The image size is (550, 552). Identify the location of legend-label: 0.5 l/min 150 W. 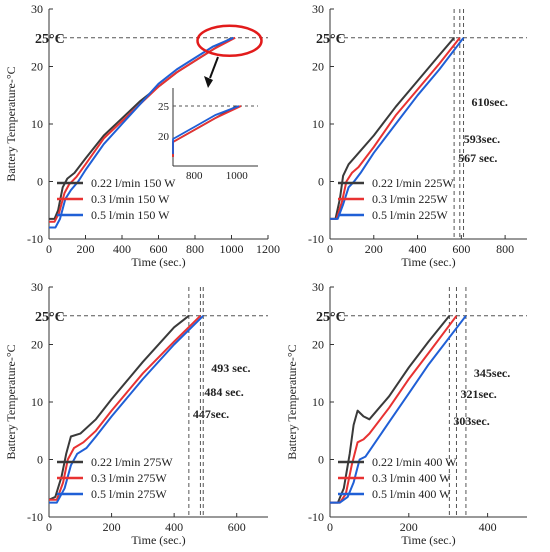
(130, 215).